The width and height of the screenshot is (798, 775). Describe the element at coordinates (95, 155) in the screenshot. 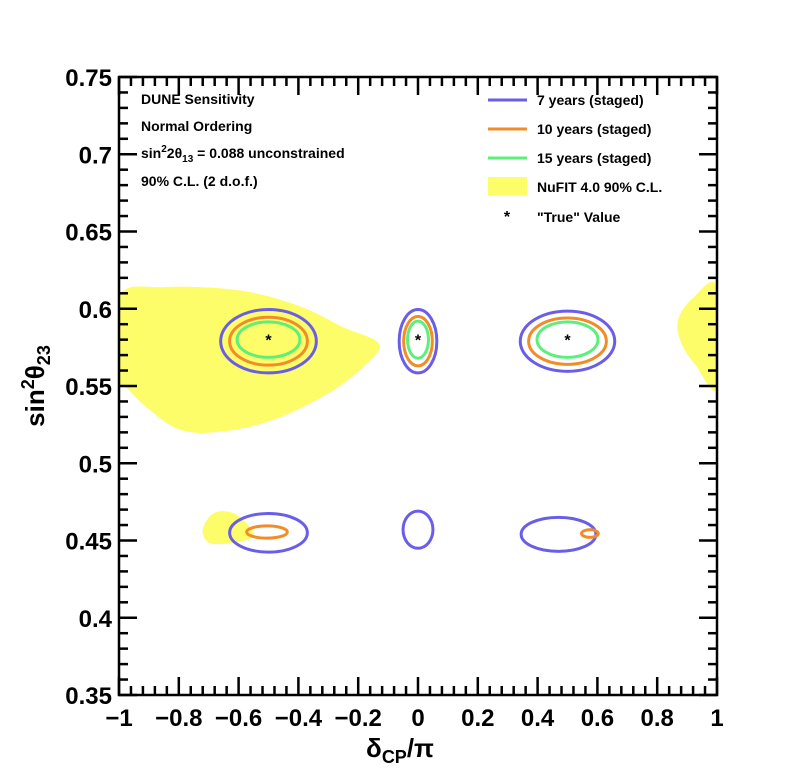

I see `y-tick-label: 0.7` at that location.